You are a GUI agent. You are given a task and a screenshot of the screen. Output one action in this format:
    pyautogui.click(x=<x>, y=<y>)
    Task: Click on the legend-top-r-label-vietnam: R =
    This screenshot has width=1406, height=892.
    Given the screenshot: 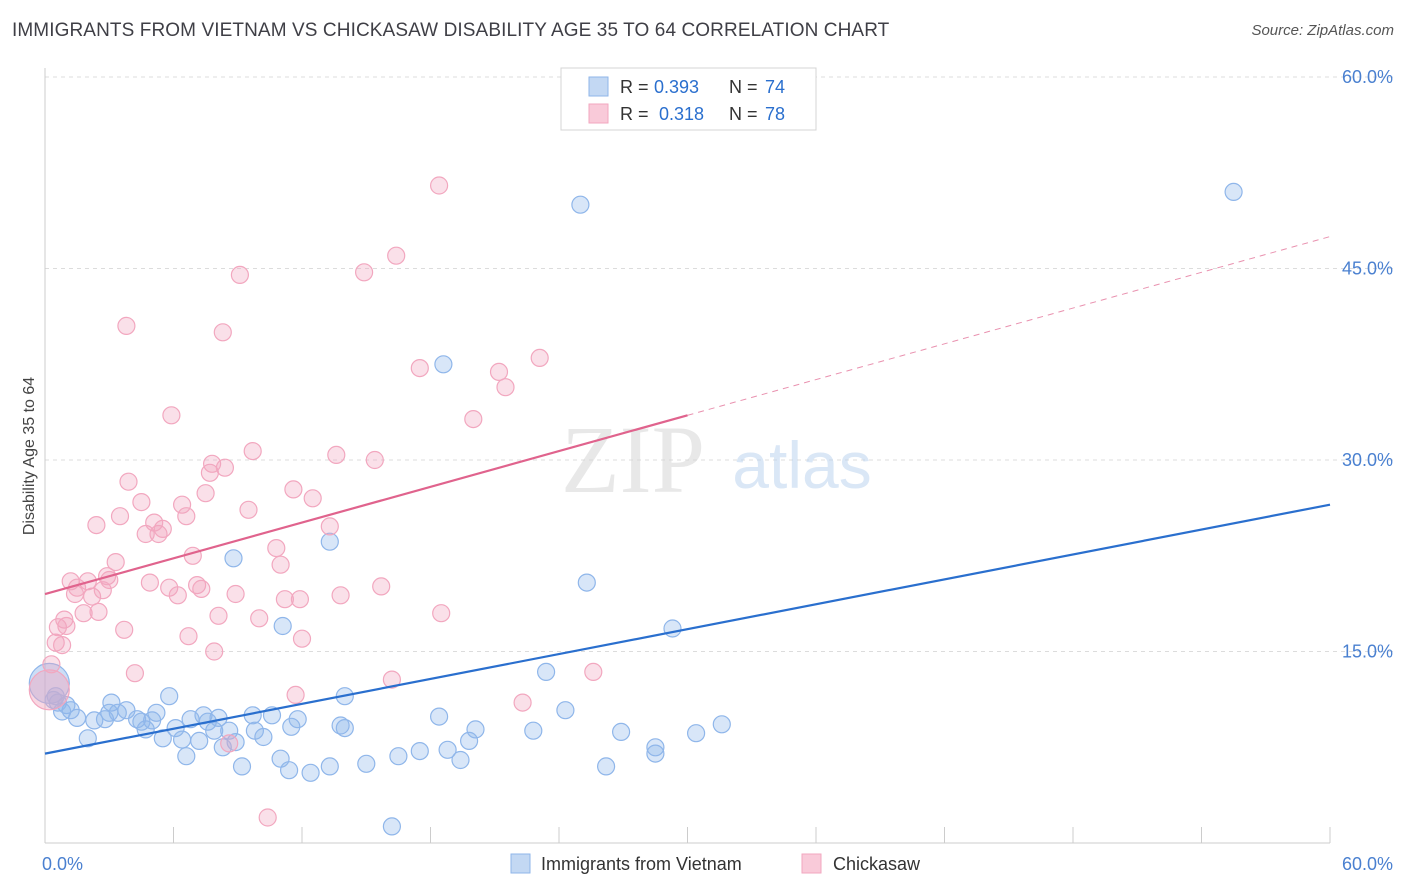 What is the action you would take?
    pyautogui.click(x=634, y=87)
    